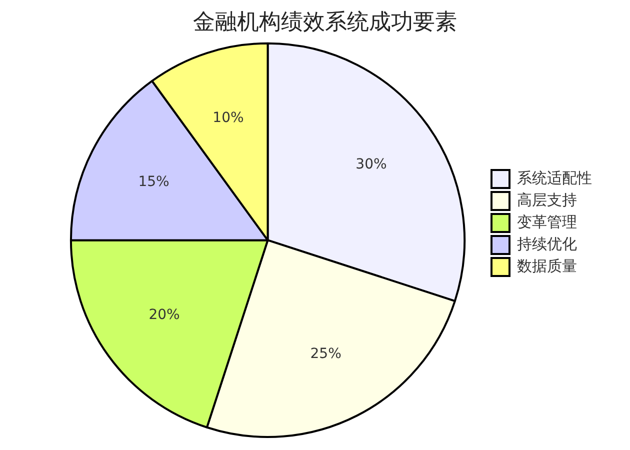 The width and height of the screenshot is (630, 450). Describe the element at coordinates (154, 182) in the screenshot. I see `data-label: 15%` at that location.